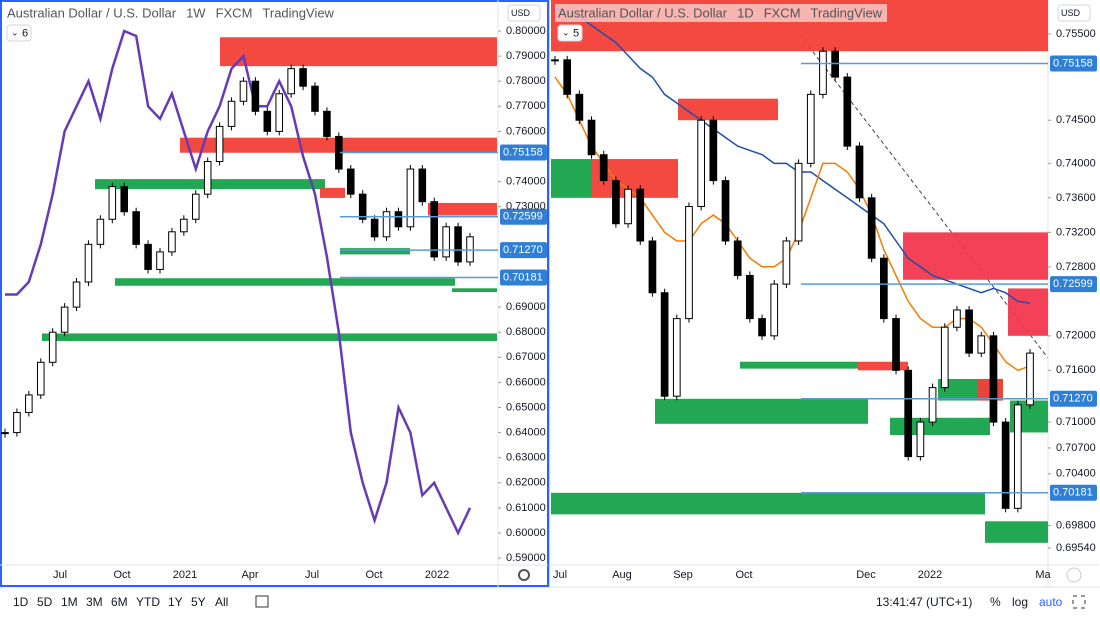 The image size is (1100, 623). Describe the element at coordinates (21, 602) in the screenshot. I see `range-button: 1D` at that location.